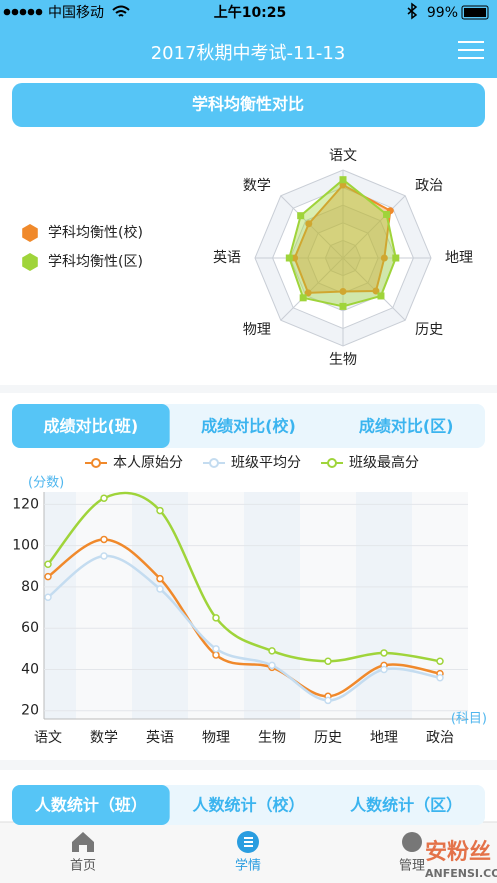  What do you see at coordinates (160, 737) in the screenshot?
I see `x-tick-label: 英语` at bounding box center [160, 737].